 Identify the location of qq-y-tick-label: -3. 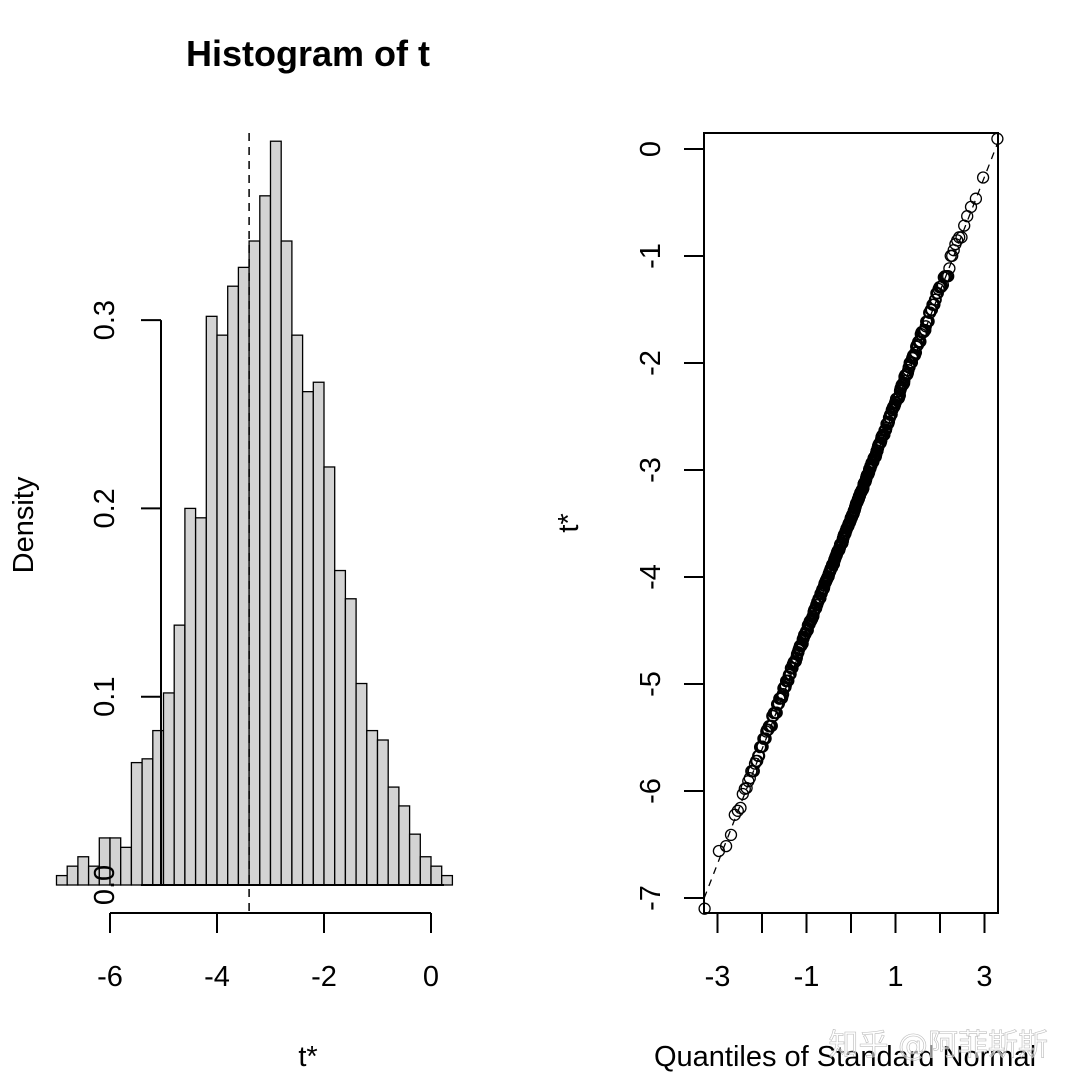
(651, 470).